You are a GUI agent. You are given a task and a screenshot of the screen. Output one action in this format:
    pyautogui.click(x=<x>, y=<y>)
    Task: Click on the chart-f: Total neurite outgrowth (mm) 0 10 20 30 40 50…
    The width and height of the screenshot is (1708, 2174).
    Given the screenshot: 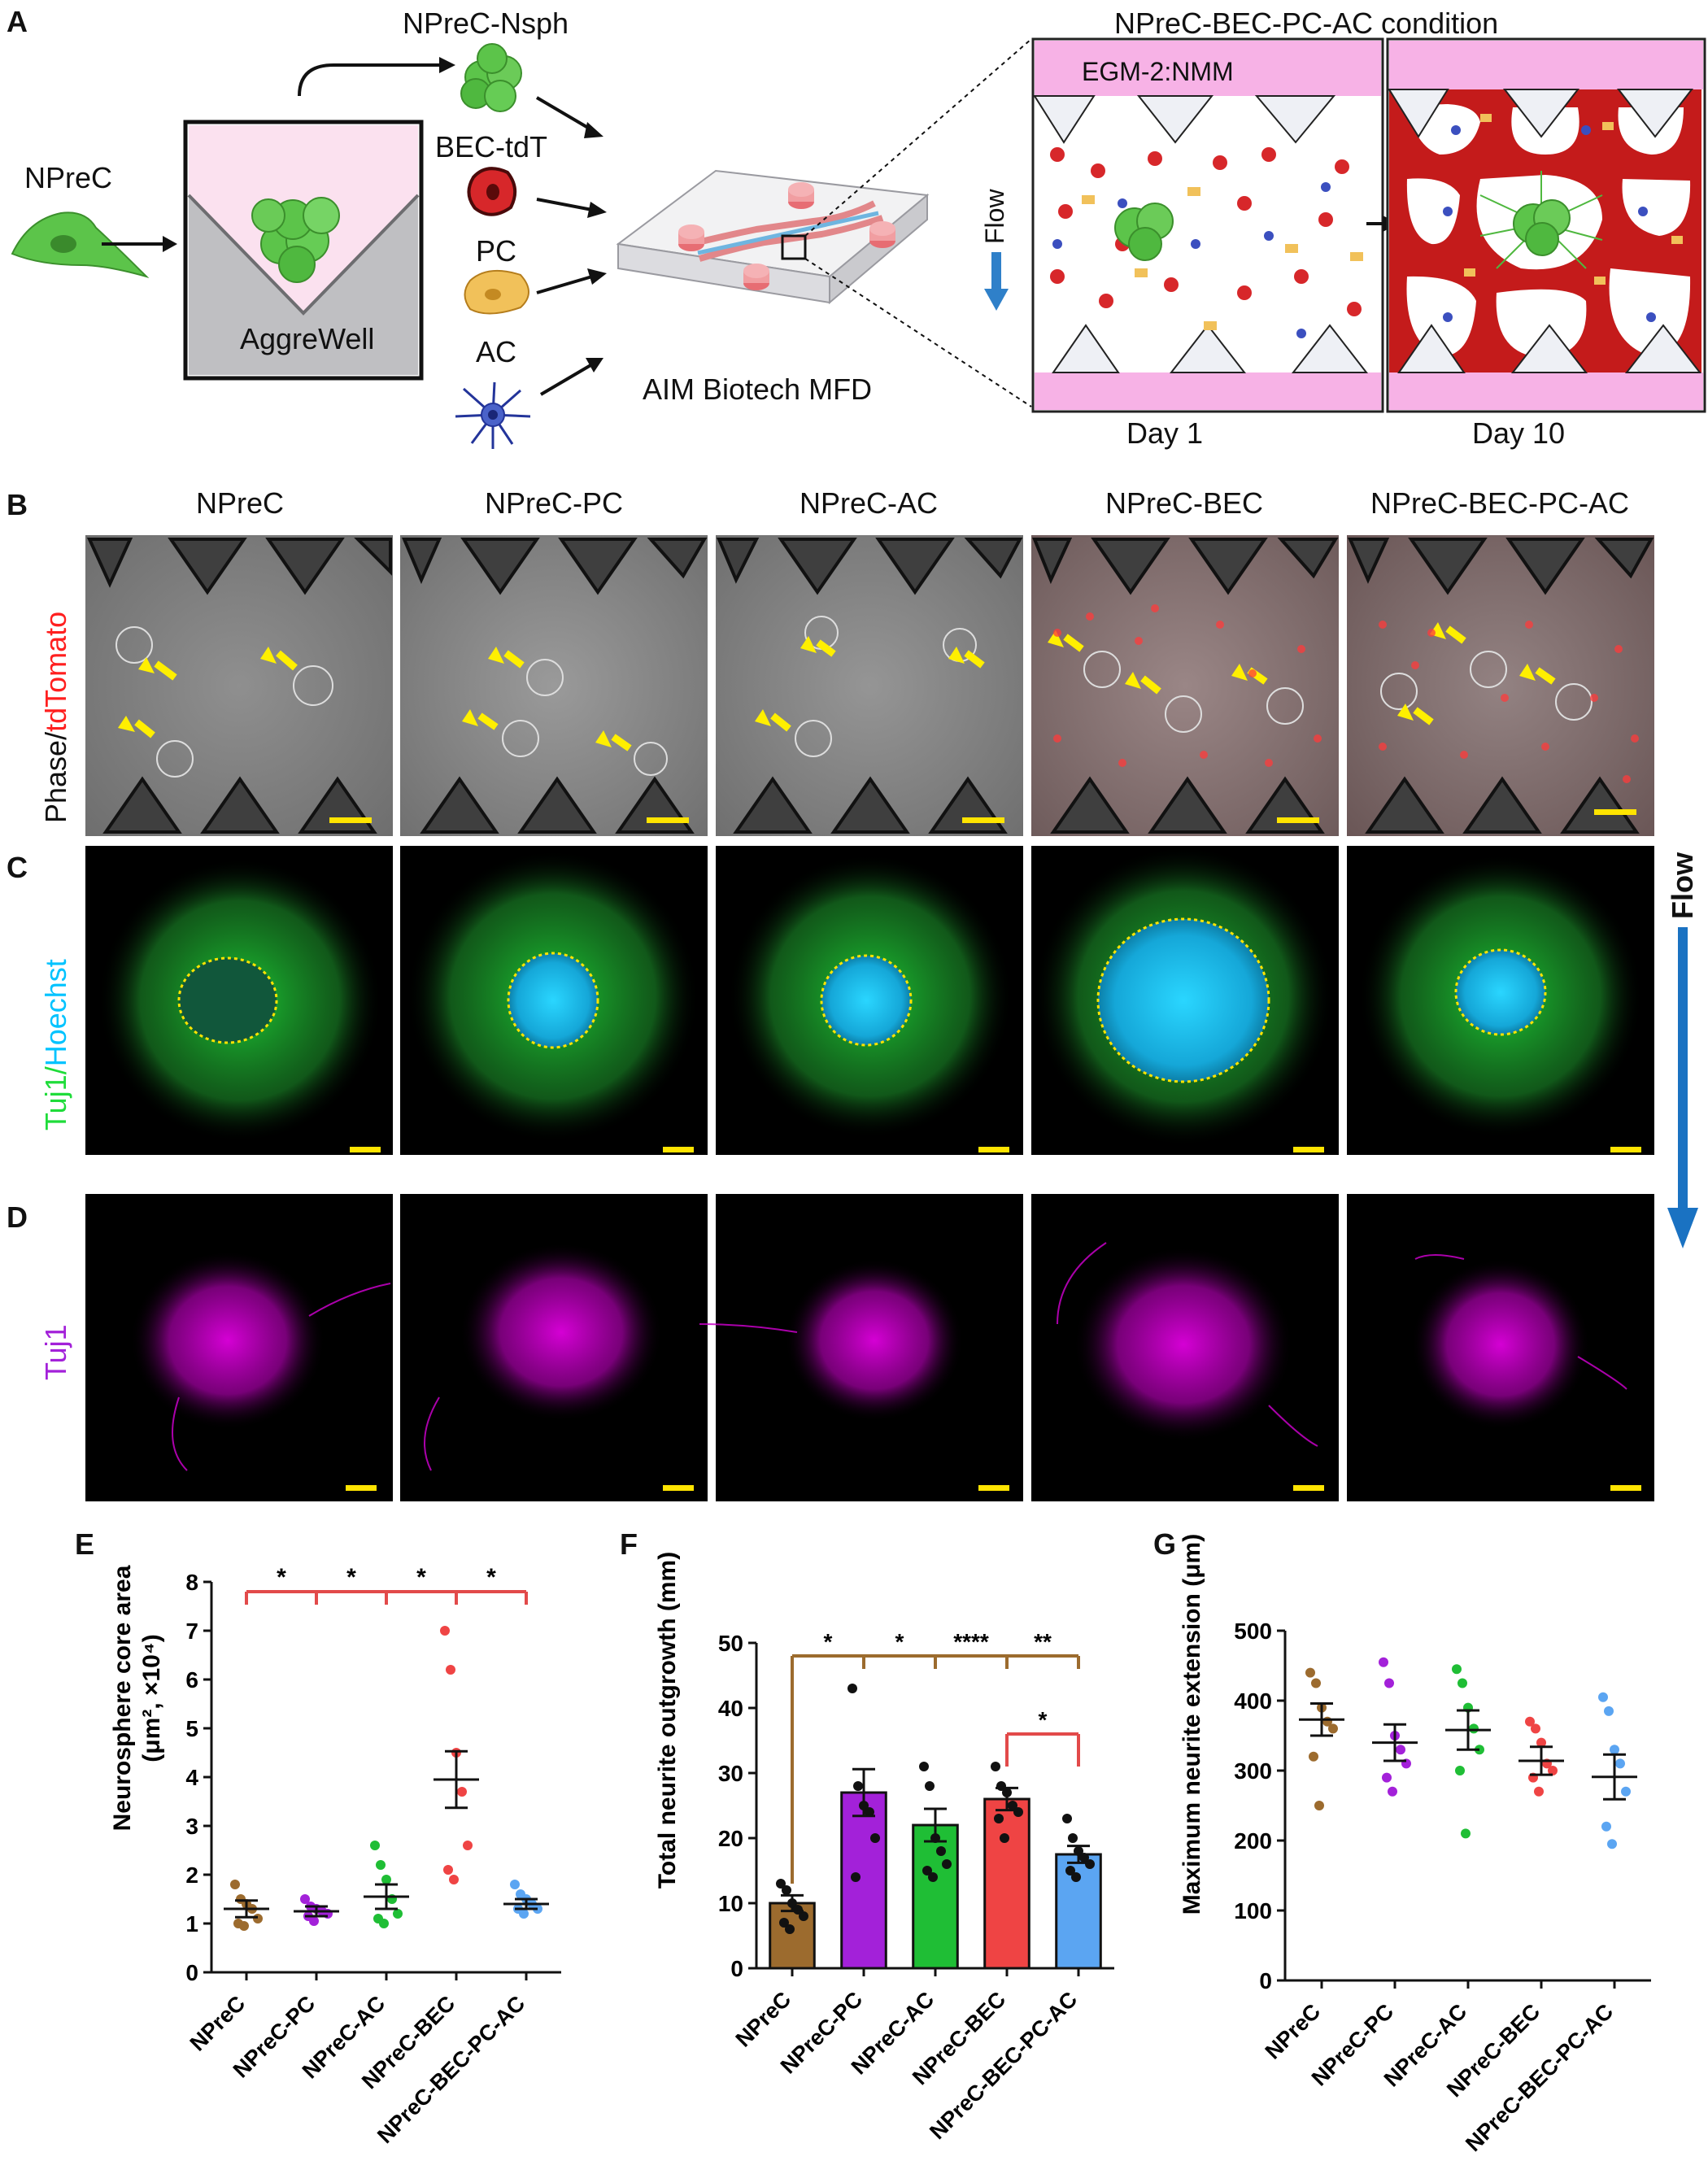 What is the action you would take?
    pyautogui.click(x=884, y=1848)
    